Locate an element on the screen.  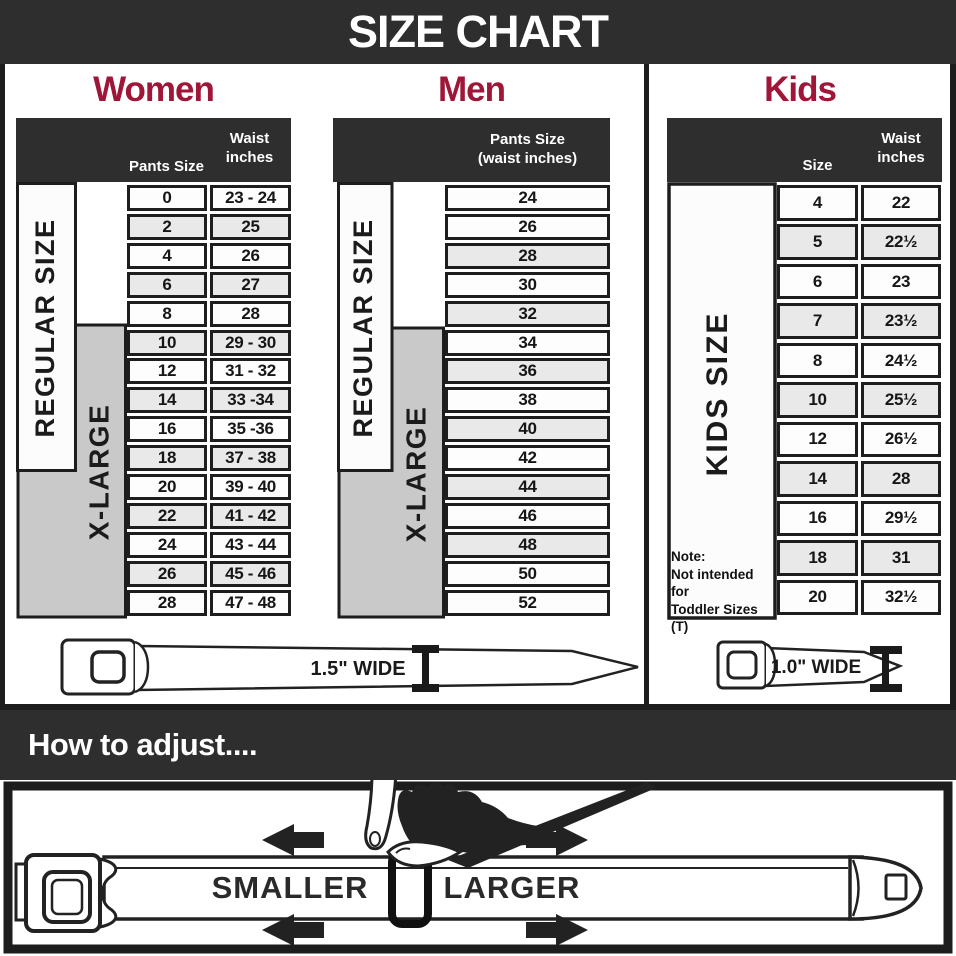
women-size-cell: 10 is located at coordinates (167, 342).